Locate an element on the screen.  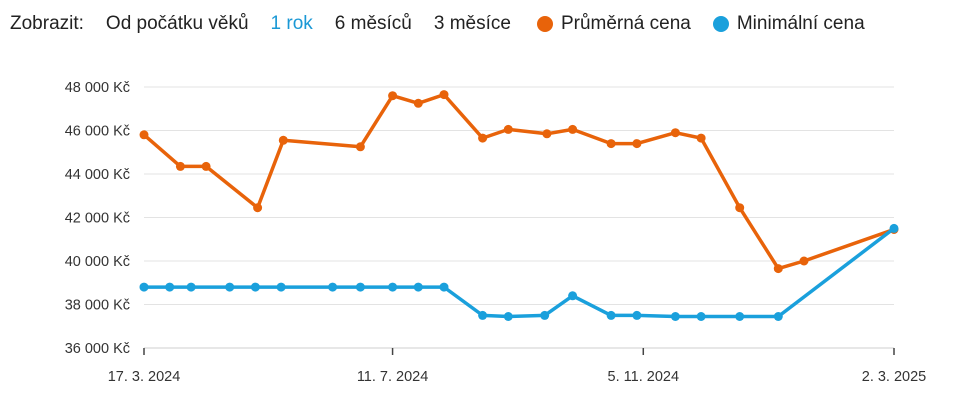
y-tick-label: 44 000 Kč is located at coordinates (97, 175).